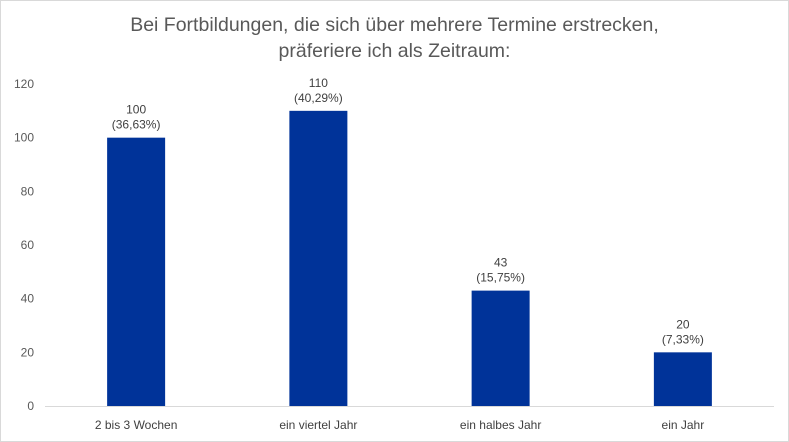  What do you see at coordinates (318, 83) in the screenshot?
I see `data-label-value: 110` at bounding box center [318, 83].